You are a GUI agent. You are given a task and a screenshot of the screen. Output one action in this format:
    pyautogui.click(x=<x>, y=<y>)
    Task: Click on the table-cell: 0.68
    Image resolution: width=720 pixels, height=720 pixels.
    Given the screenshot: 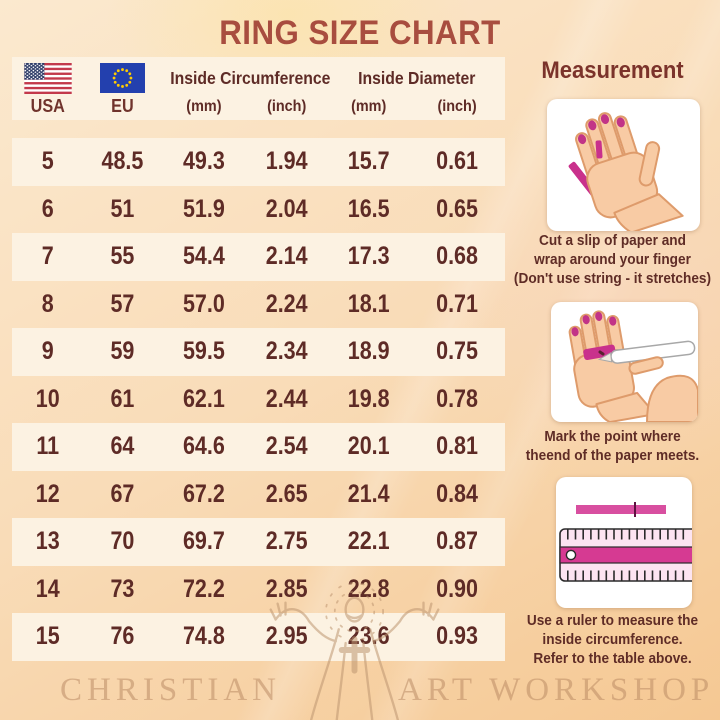 What is the action you would take?
    pyautogui.click(x=456, y=256)
    